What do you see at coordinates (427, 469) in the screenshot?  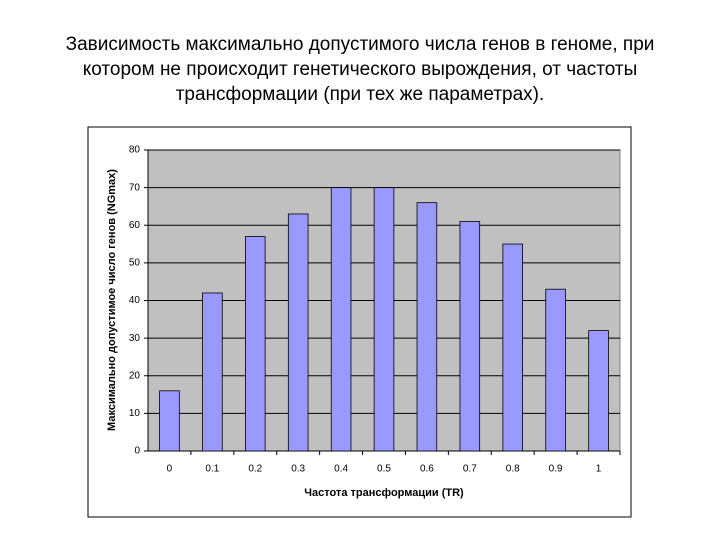 I see `x-tick-label: 0.6` at bounding box center [427, 469].